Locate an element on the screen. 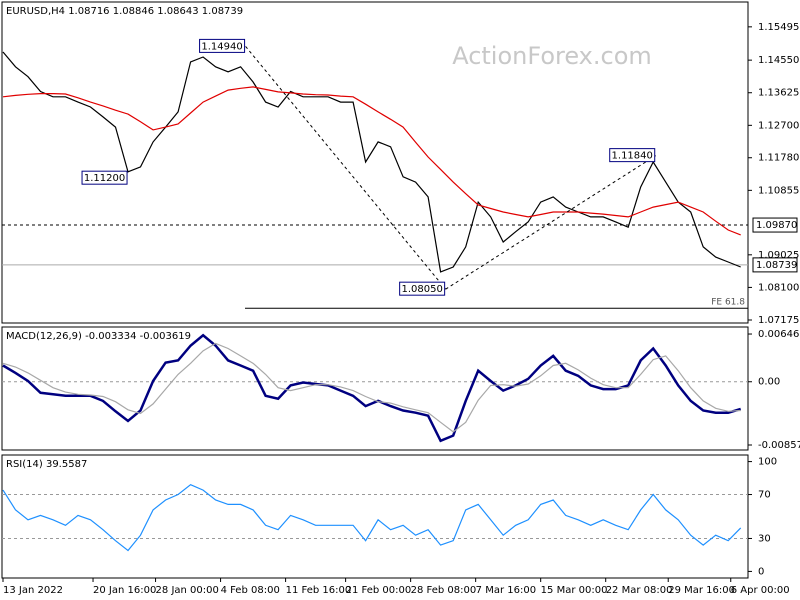 This screenshot has width=800, height=600. y-tick-label: 1.10855 is located at coordinates (778, 190).